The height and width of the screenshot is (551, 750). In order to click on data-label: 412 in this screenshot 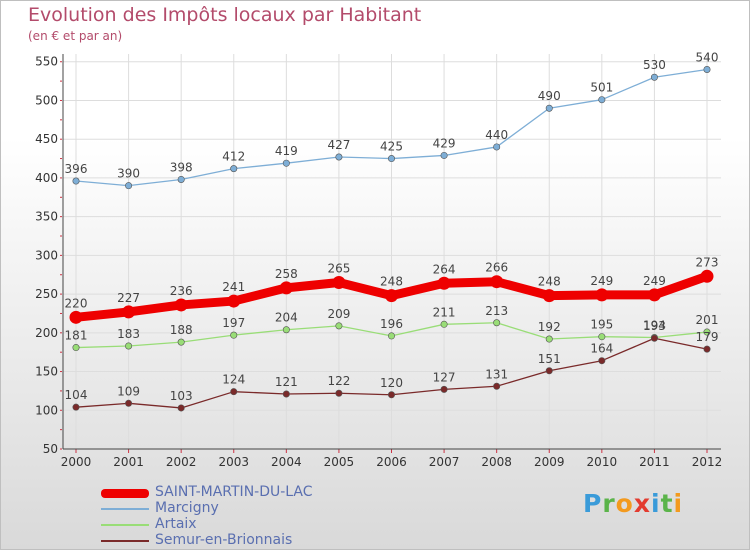, I will do `click(233, 157)`.